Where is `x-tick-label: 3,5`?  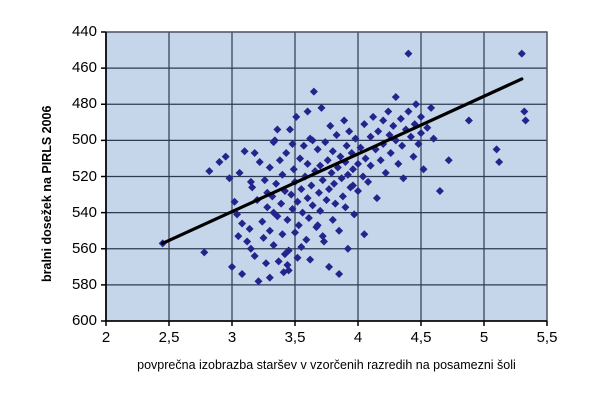
x-tick-label: 3,5 is located at coordinates (295, 337).